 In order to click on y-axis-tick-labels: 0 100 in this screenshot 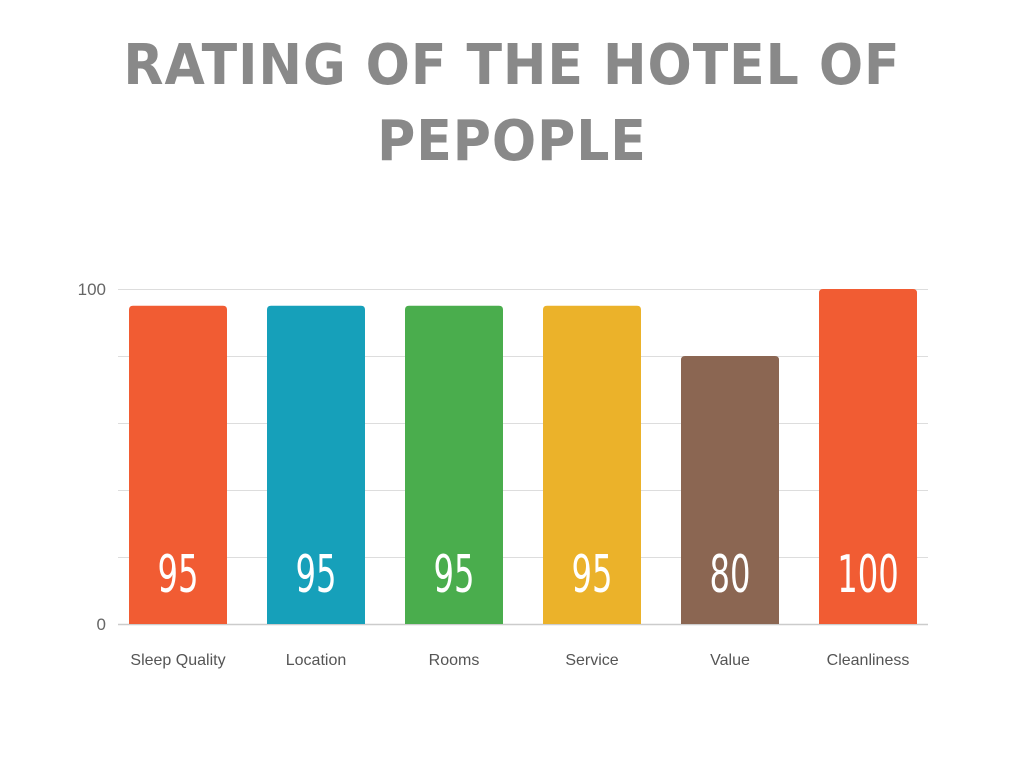, I will do `click(92, 457)`.